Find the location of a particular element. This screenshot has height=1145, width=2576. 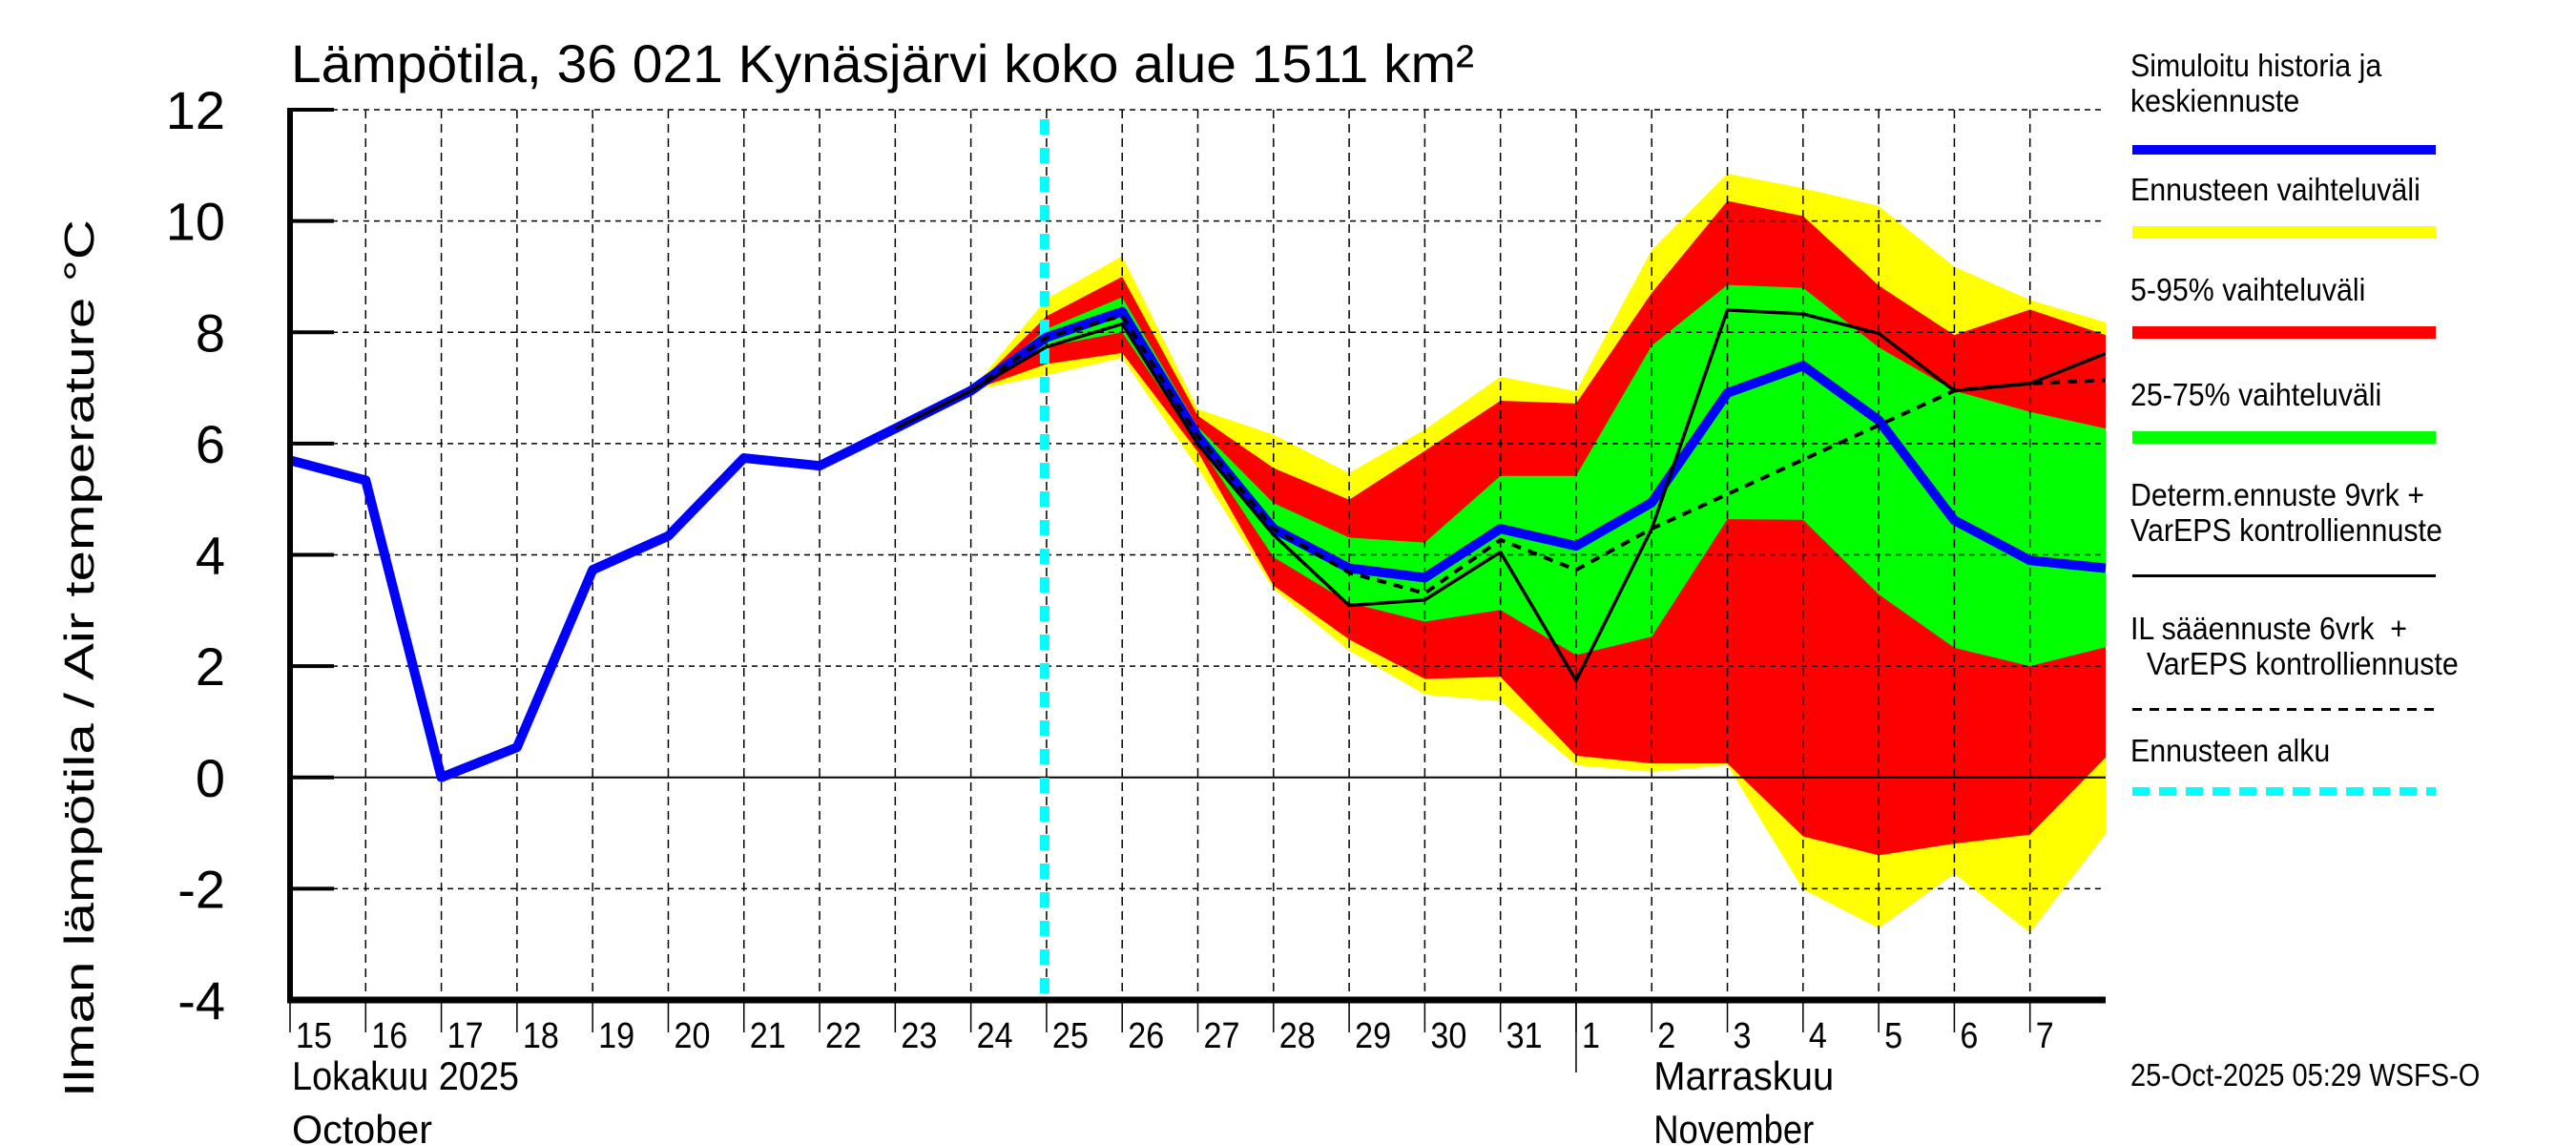

x-tick-label: 15 is located at coordinates (314, 1036).